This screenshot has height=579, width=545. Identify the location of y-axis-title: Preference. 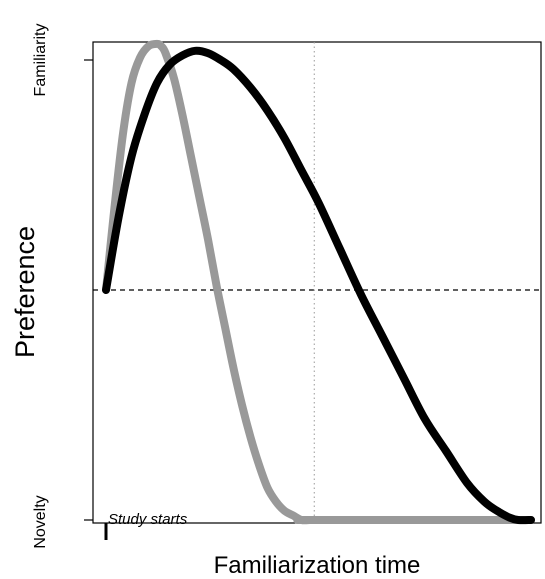
(25, 292).